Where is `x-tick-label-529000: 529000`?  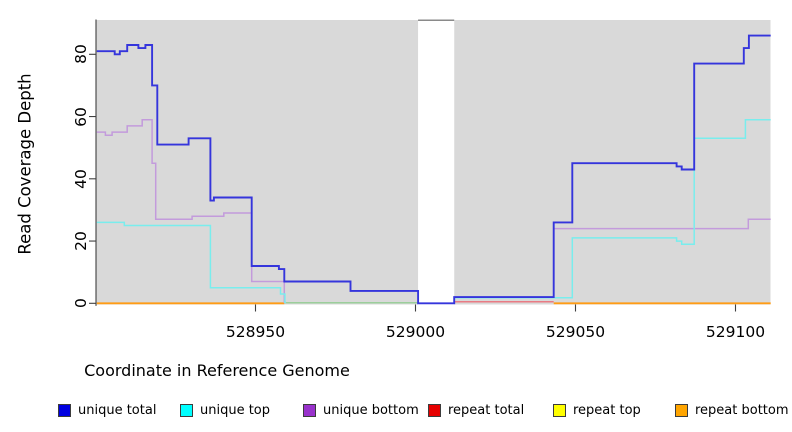 x-tick-label-529000: 529000 is located at coordinates (415, 332).